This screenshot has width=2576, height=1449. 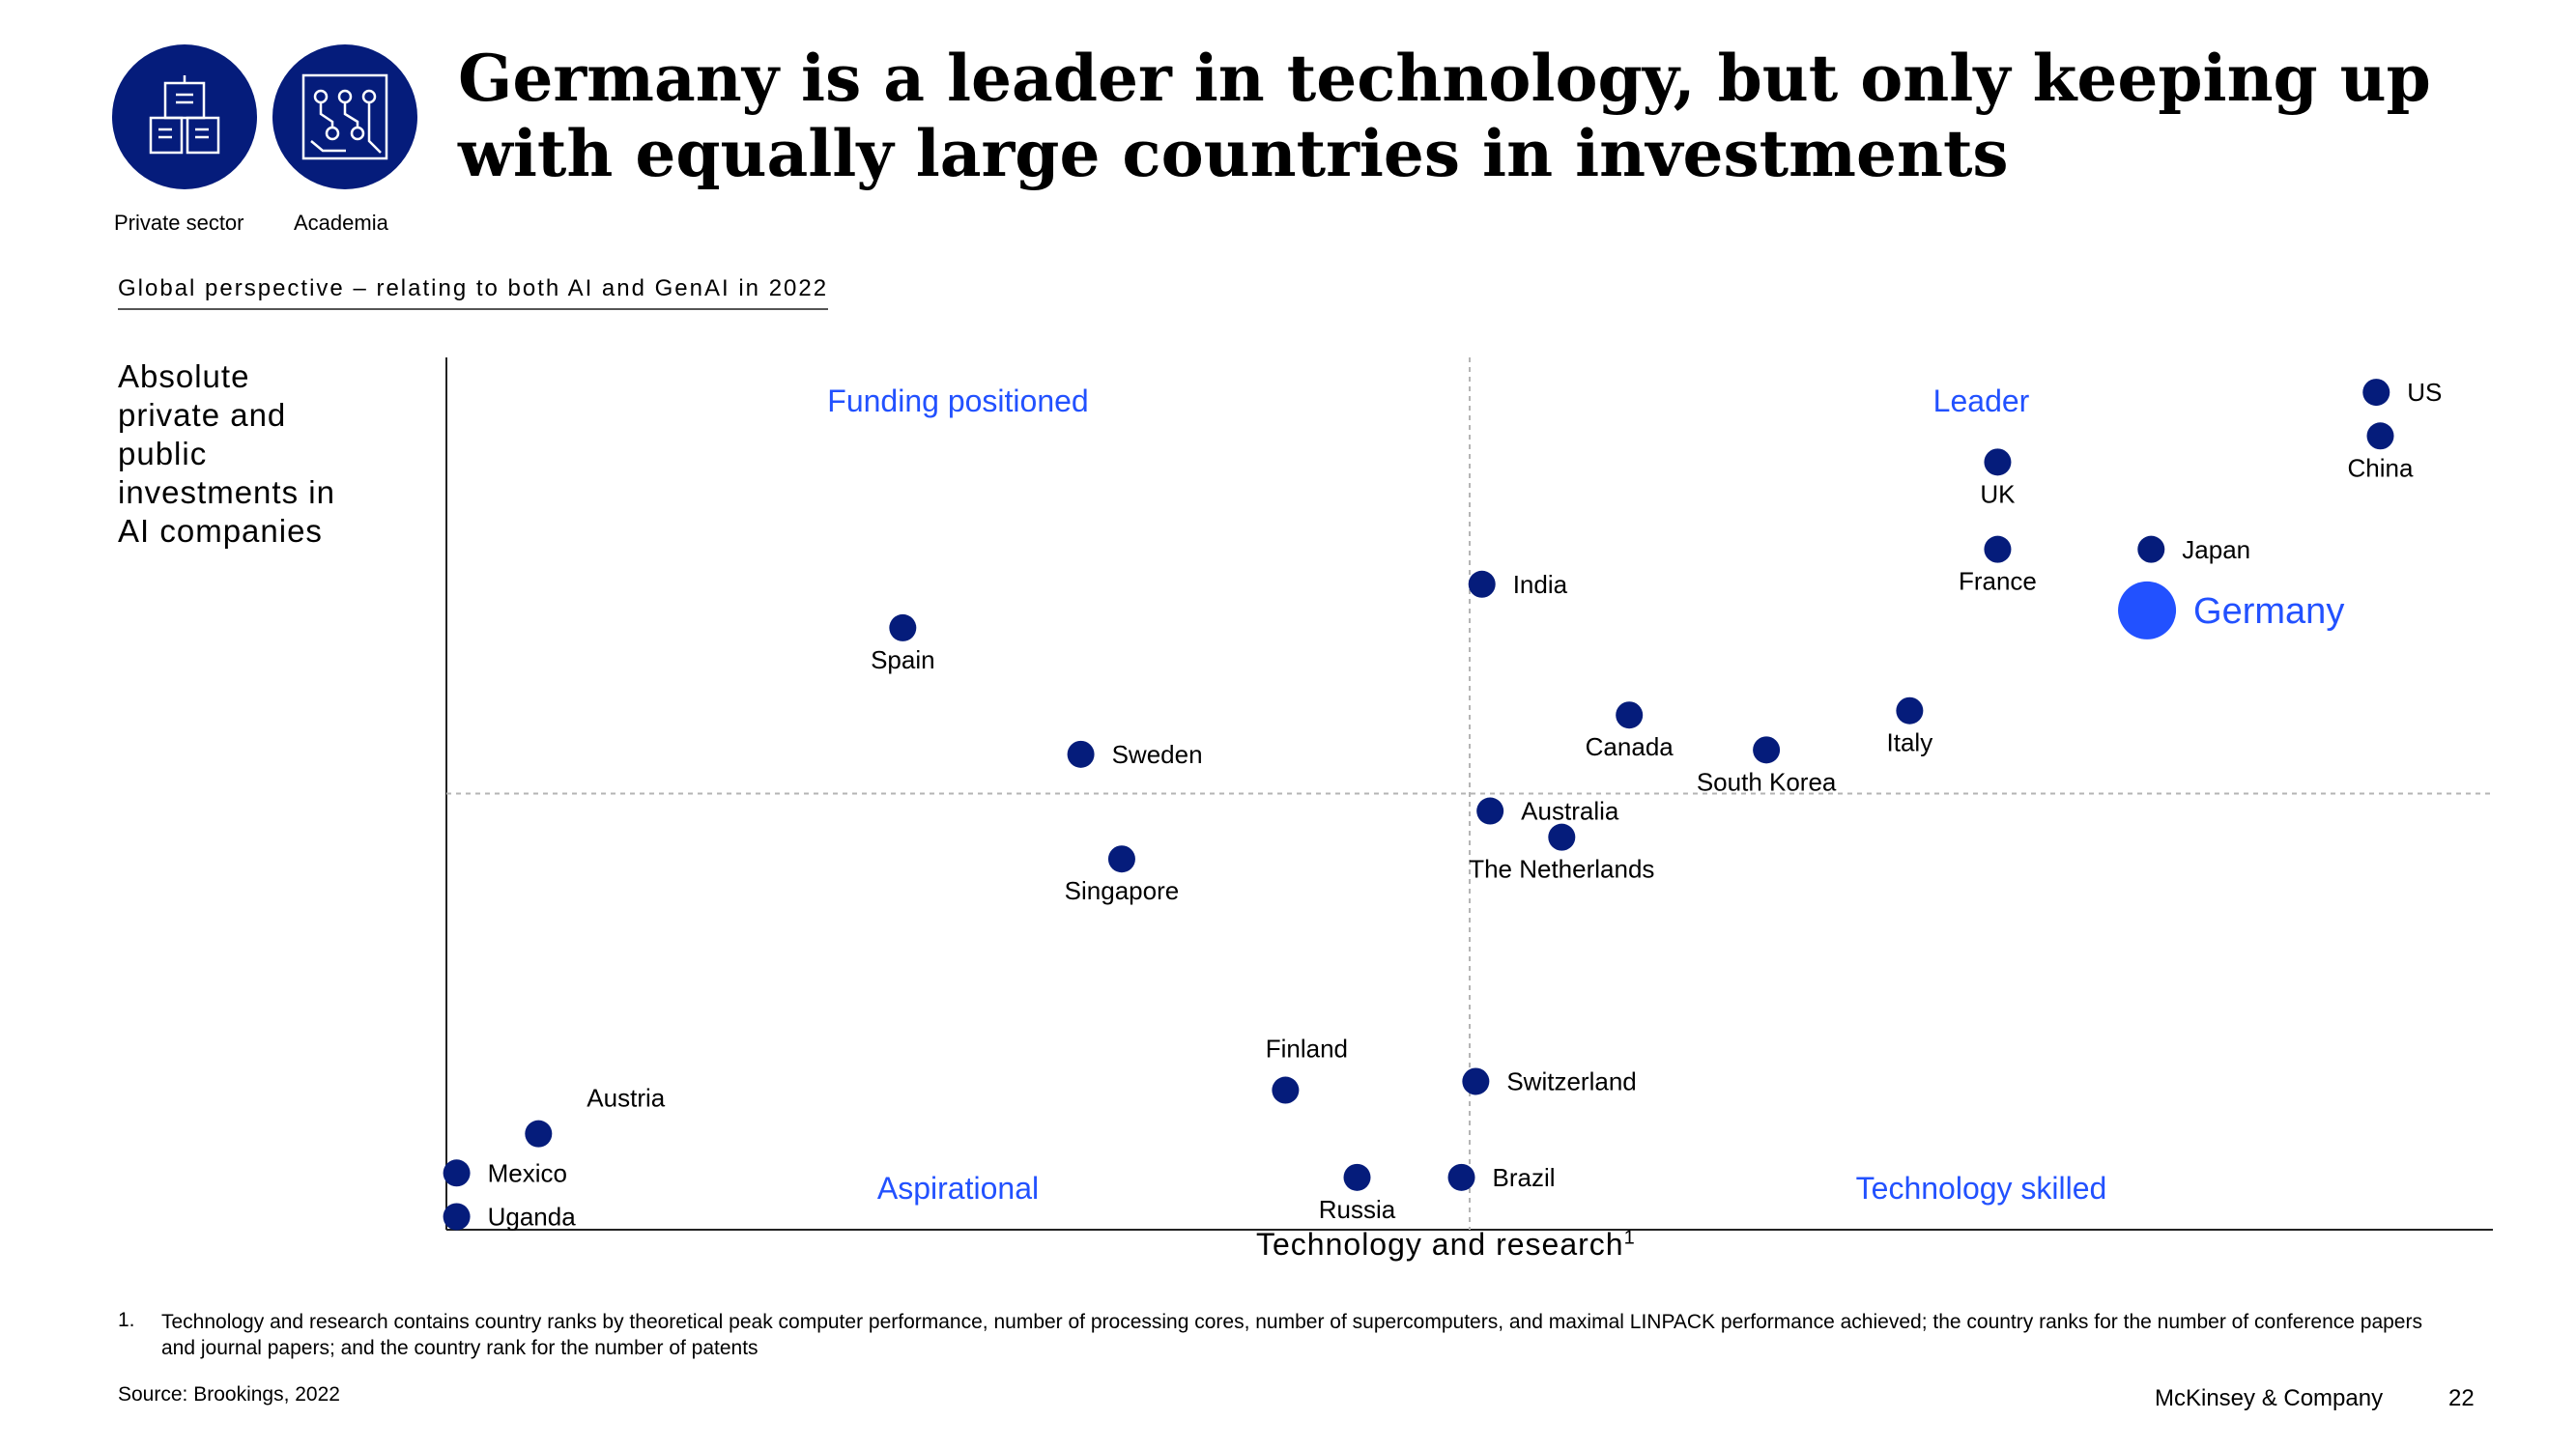 What do you see at coordinates (457, 1173) in the screenshot?
I see `point-mexico` at bounding box center [457, 1173].